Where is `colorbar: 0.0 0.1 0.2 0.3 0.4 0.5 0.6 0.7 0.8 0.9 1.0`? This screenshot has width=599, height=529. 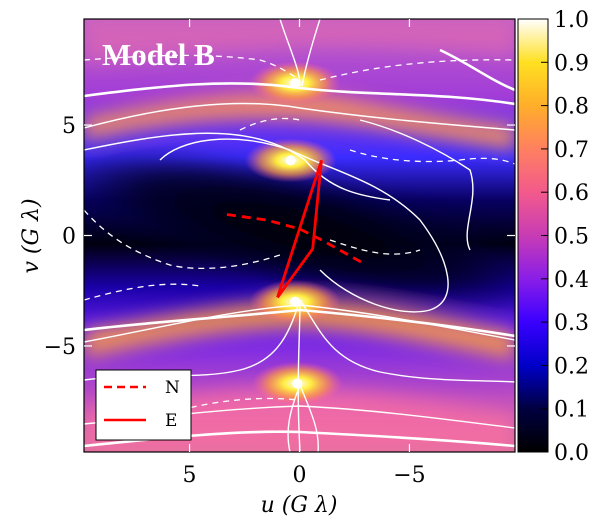
colorbar: 0.0 0.1 0.2 0.3 0.4 0.5 0.6 0.7 0.8 0.9 1.0 is located at coordinates (553, 237).